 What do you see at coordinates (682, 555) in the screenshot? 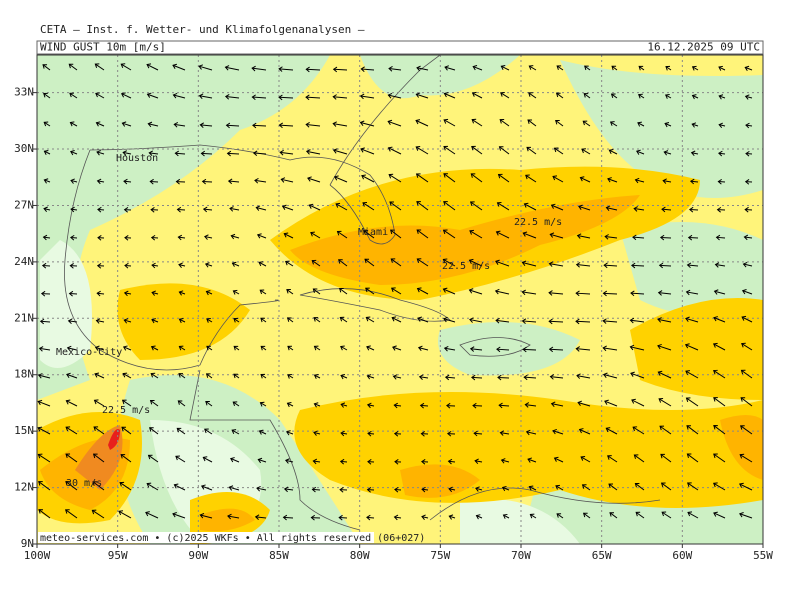
I see `lon-tick-label: 60W` at bounding box center [682, 555].